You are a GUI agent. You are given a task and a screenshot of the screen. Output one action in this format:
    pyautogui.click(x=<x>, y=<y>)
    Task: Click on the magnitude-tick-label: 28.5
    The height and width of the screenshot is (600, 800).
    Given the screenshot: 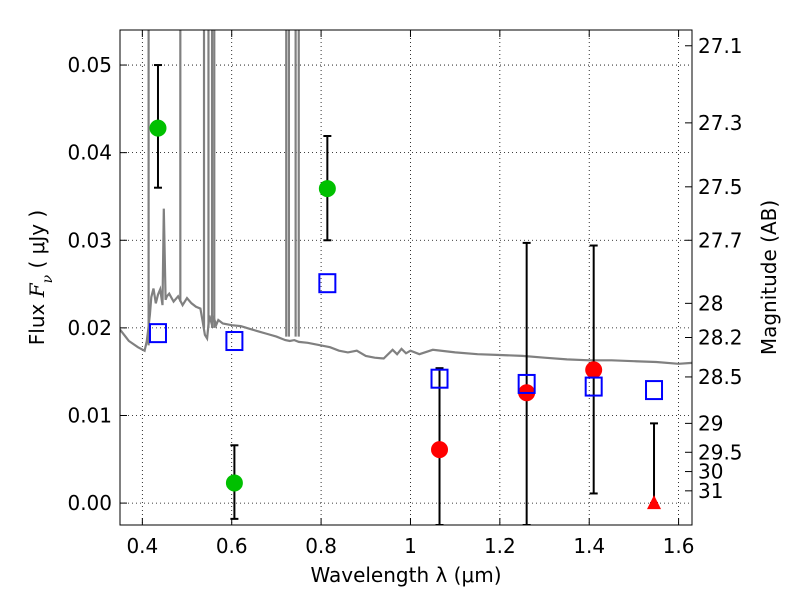 What is the action you would take?
    pyautogui.click(x=720, y=377)
    